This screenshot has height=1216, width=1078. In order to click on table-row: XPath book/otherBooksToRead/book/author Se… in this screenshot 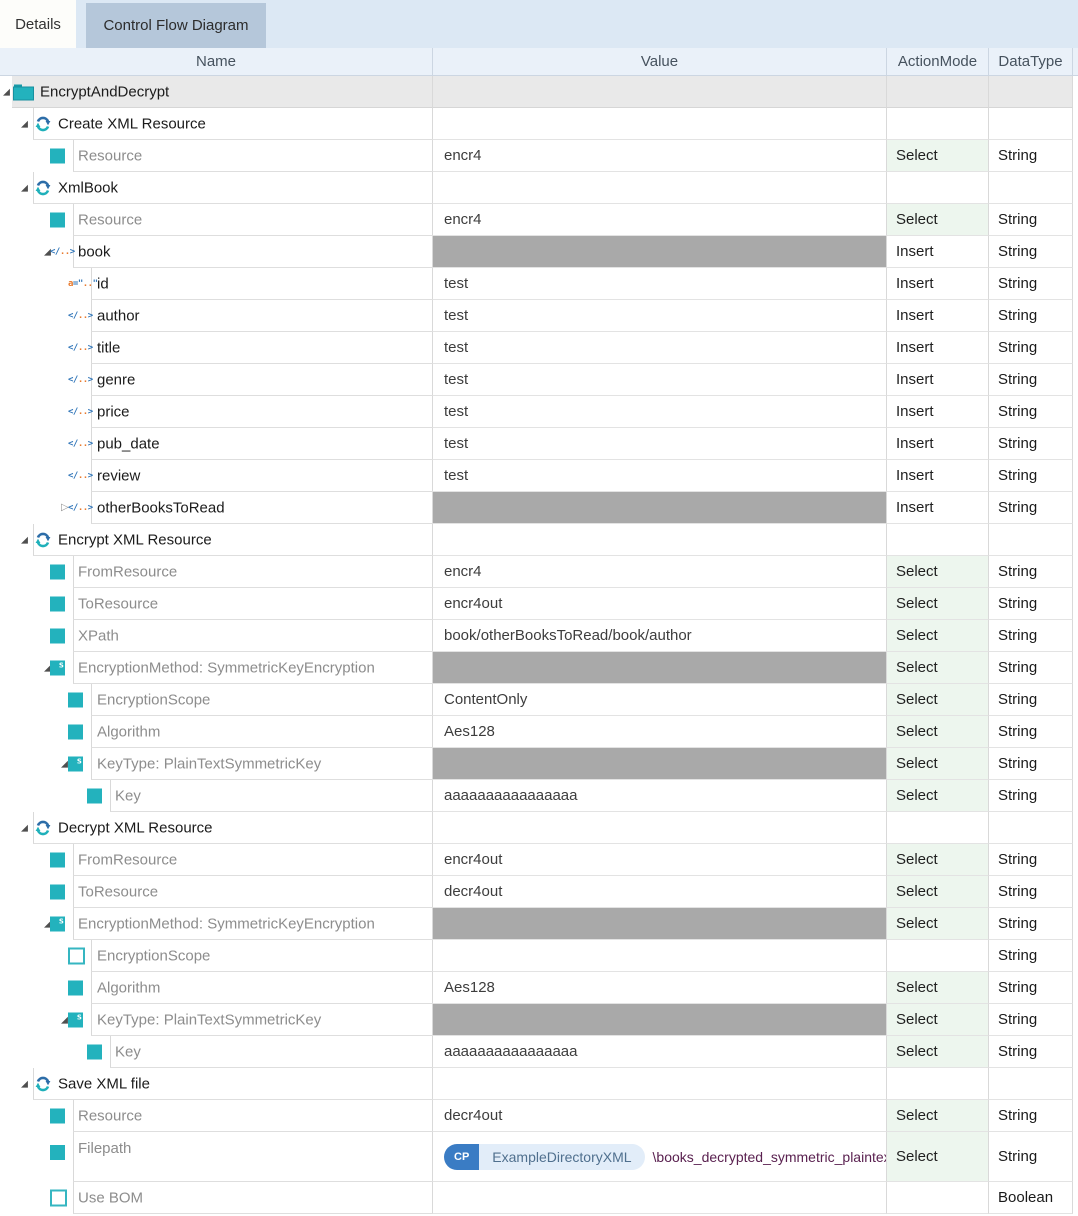, I will do `click(539, 636)`.